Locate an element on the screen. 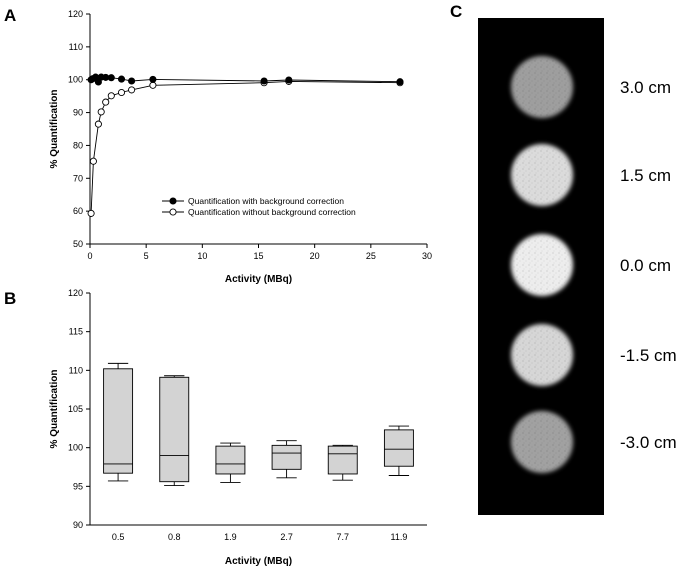 The image size is (685, 572). x-tick-label: 10 is located at coordinates (202, 256).